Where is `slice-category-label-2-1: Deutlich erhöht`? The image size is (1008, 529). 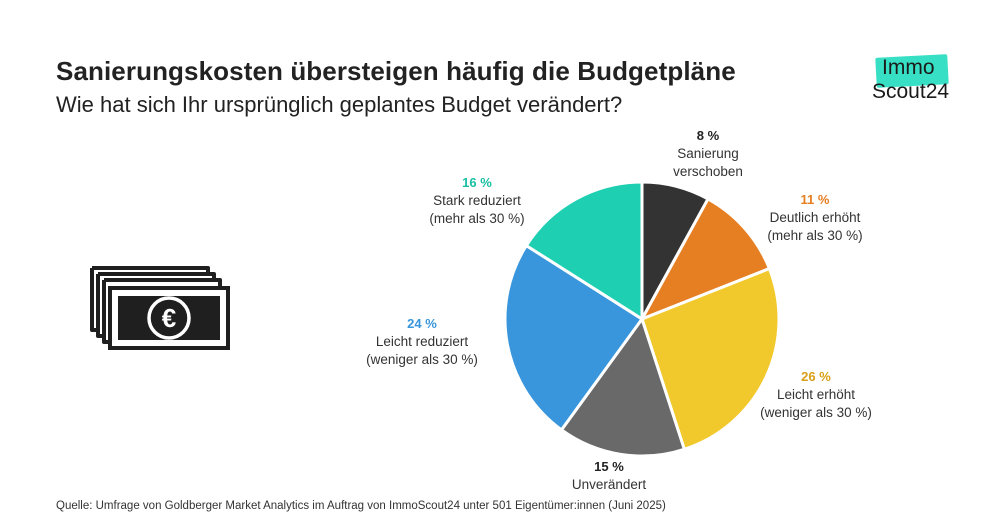 slice-category-label-2-1: Deutlich erhöht is located at coordinates (815, 217).